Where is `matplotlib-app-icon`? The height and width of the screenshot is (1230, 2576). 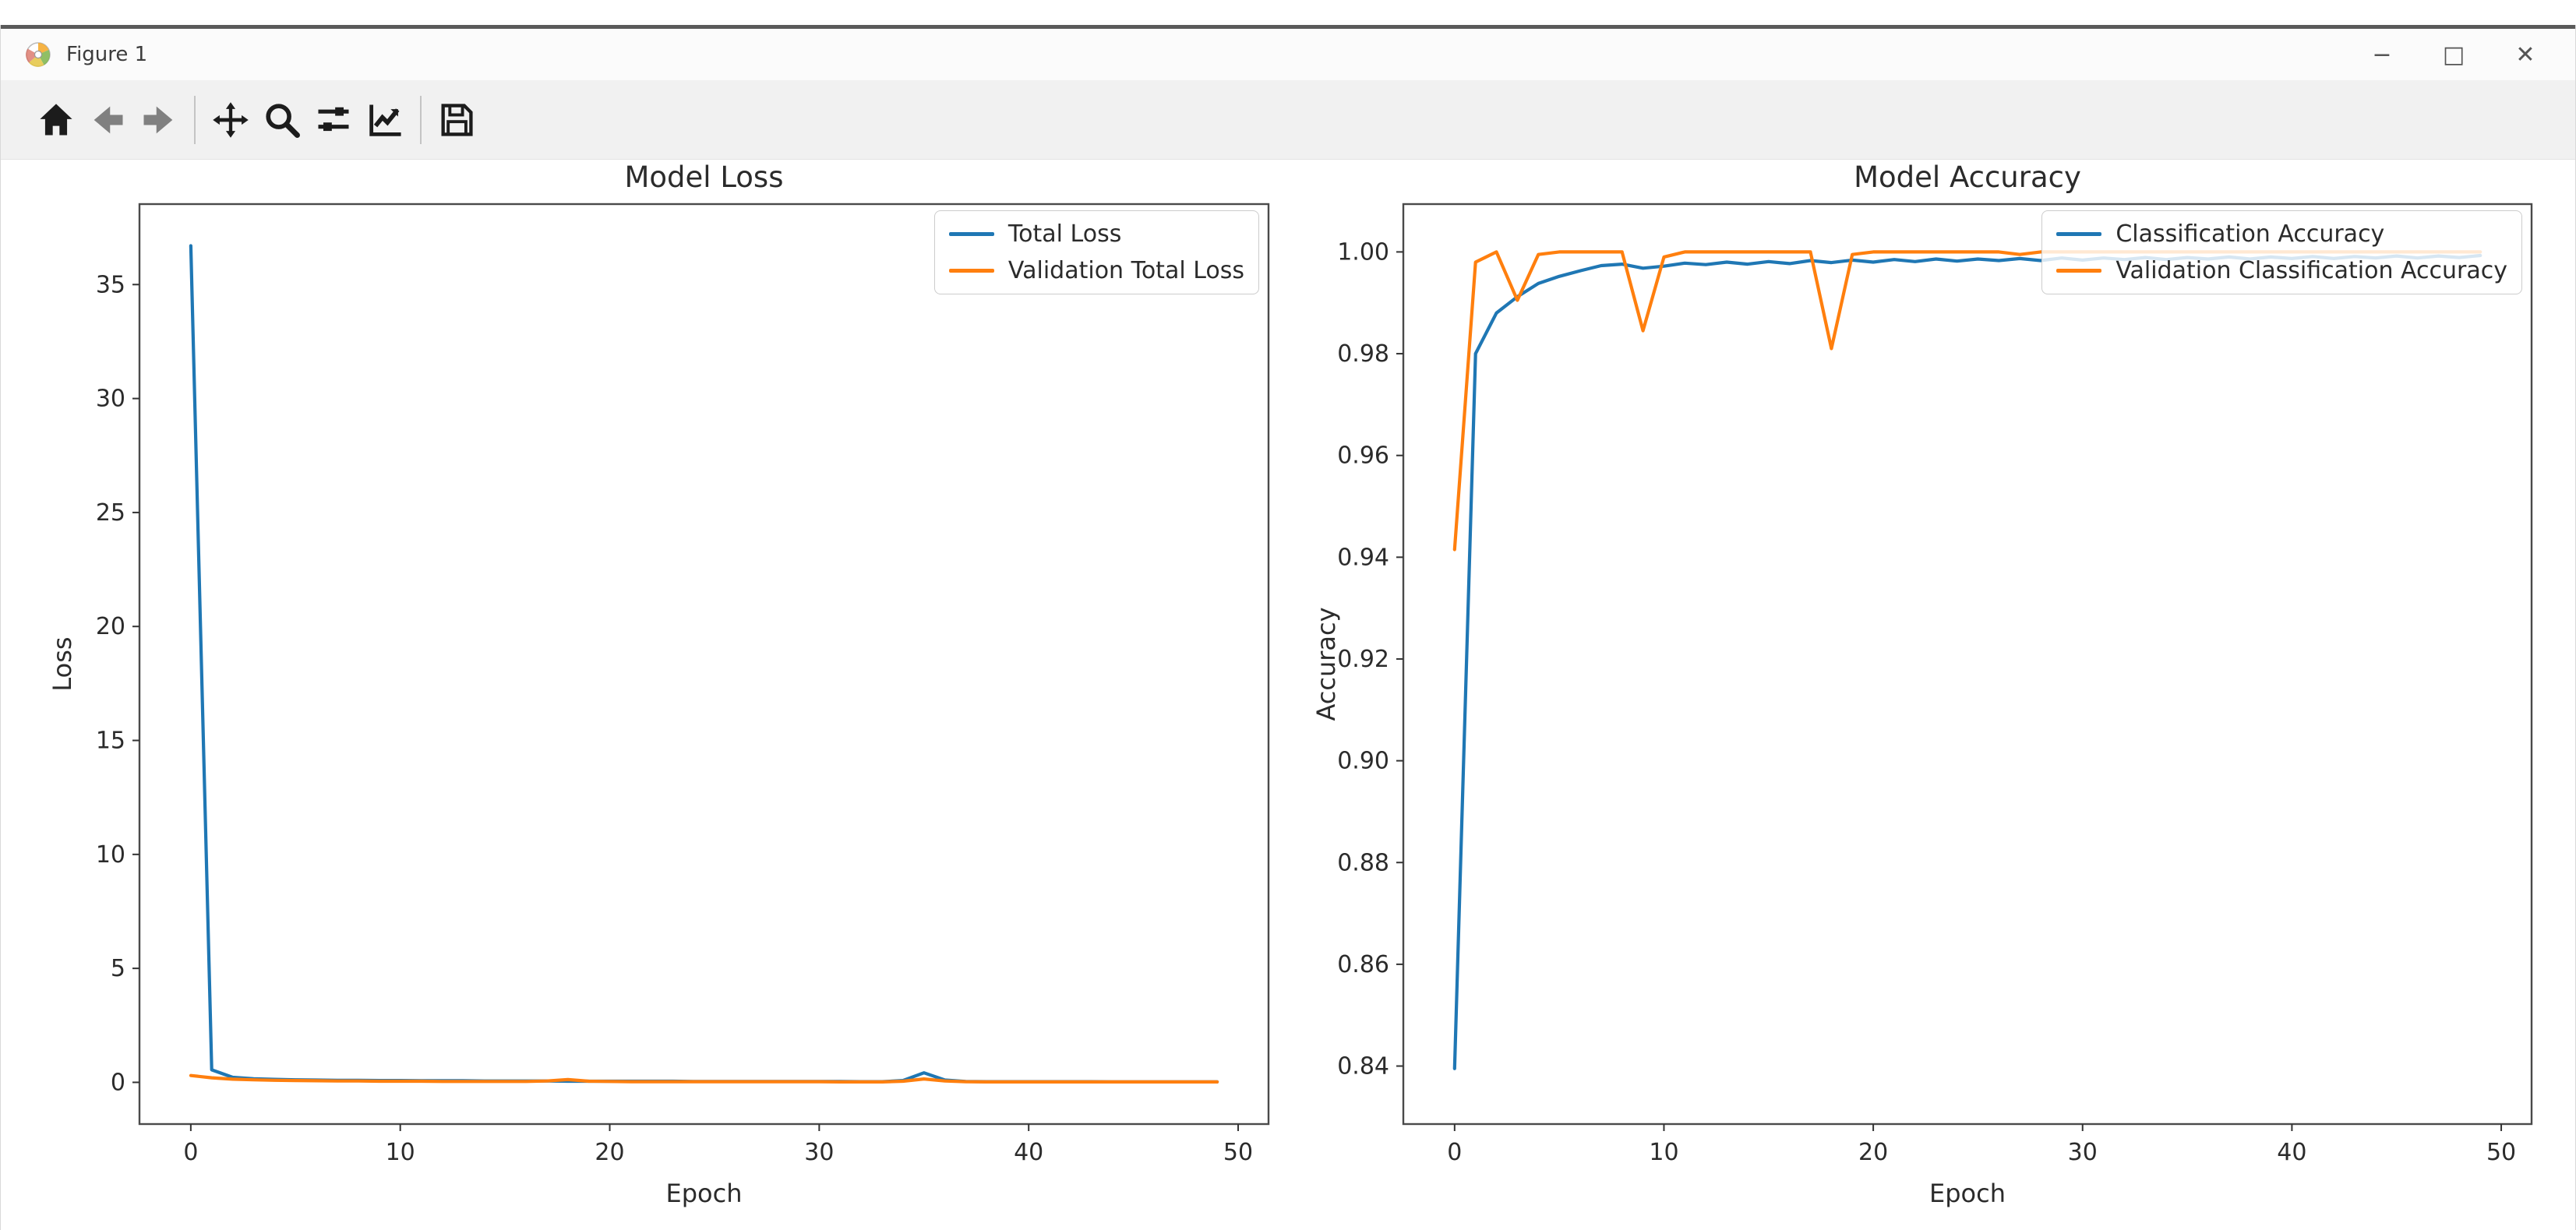 matplotlib-app-icon is located at coordinates (38, 54).